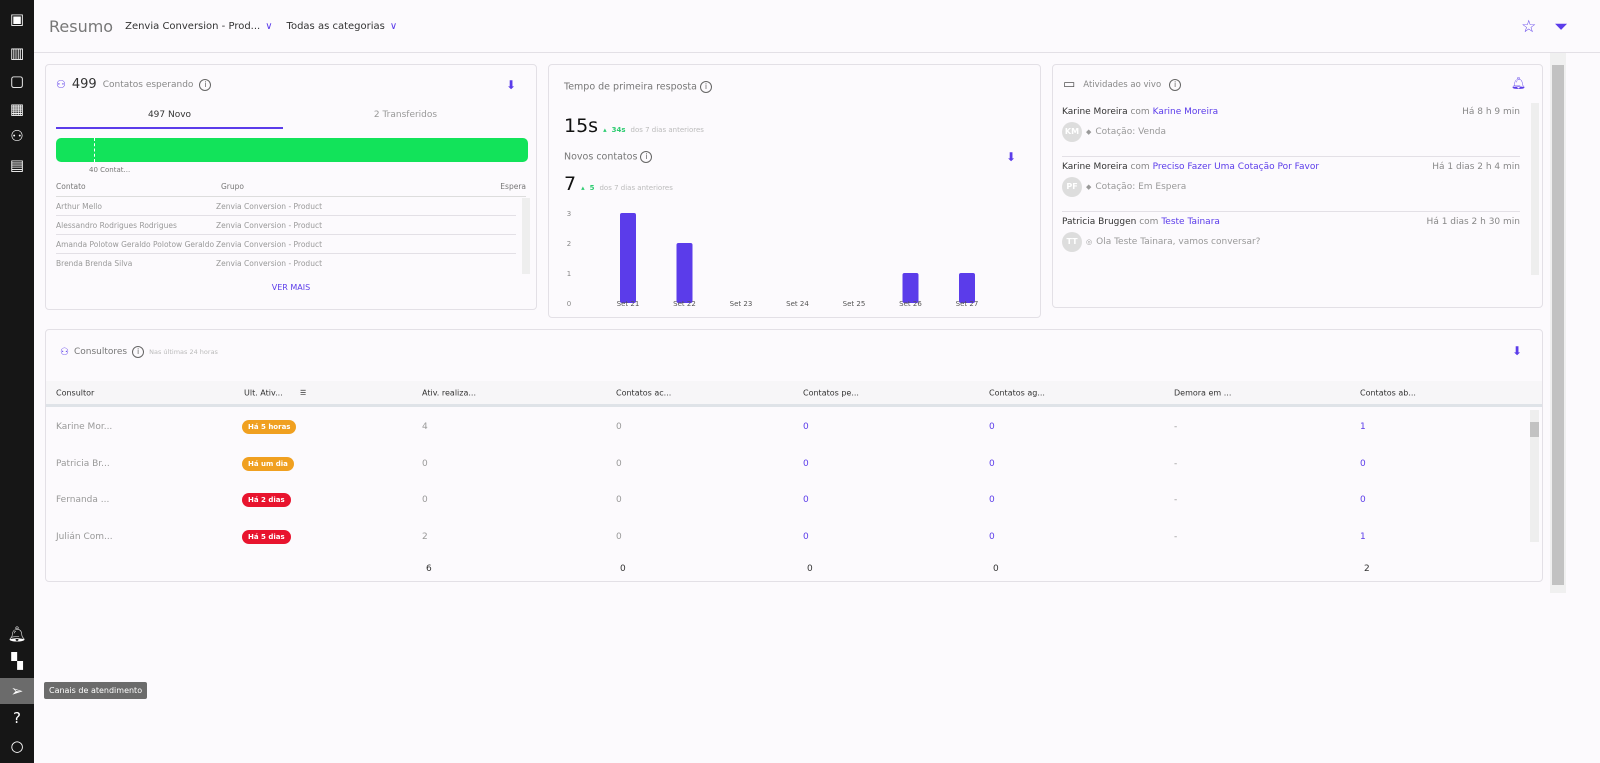 This screenshot has width=1600, height=763. I want to click on logo-icon: ▣, so click(17, 19).